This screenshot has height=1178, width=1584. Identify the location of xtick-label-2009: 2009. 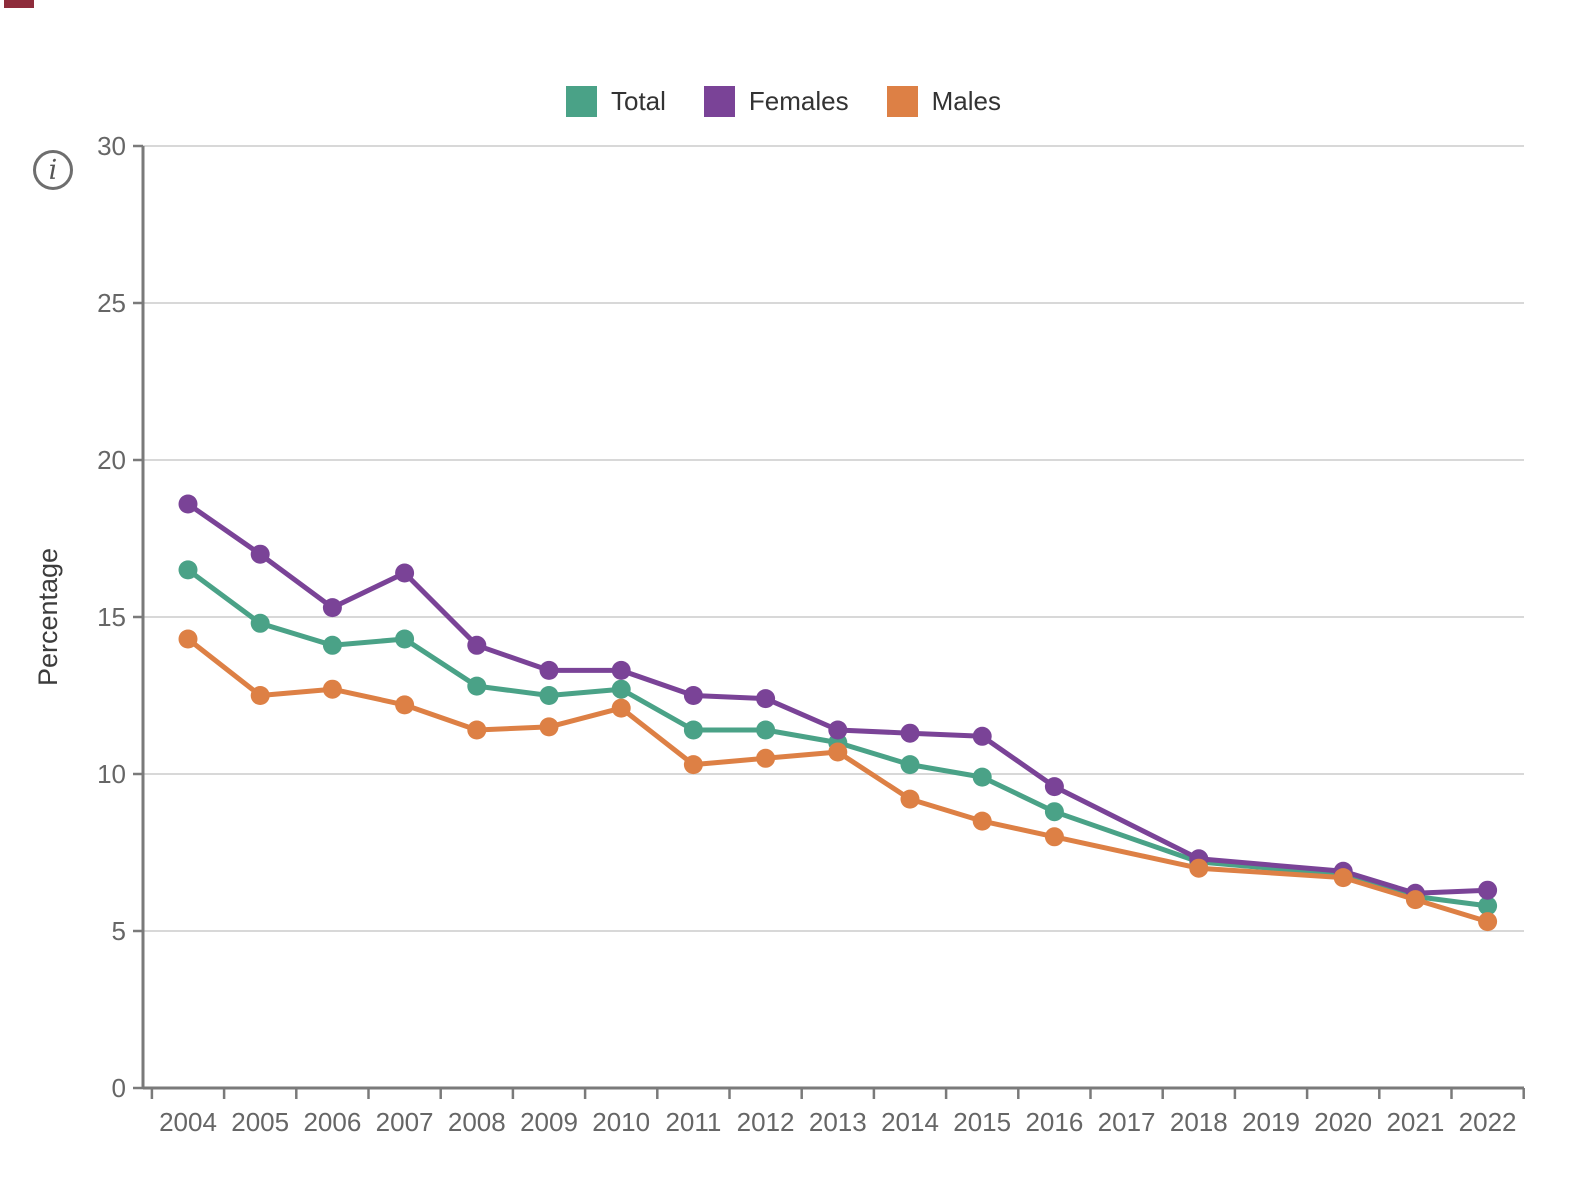
(549, 1122).